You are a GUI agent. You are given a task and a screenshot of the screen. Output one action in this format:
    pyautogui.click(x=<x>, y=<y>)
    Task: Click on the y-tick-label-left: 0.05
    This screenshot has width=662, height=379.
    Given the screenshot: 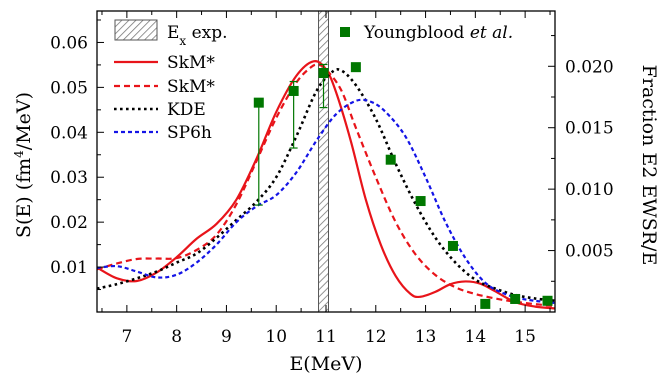 What is the action you would take?
    pyautogui.click(x=69, y=88)
    